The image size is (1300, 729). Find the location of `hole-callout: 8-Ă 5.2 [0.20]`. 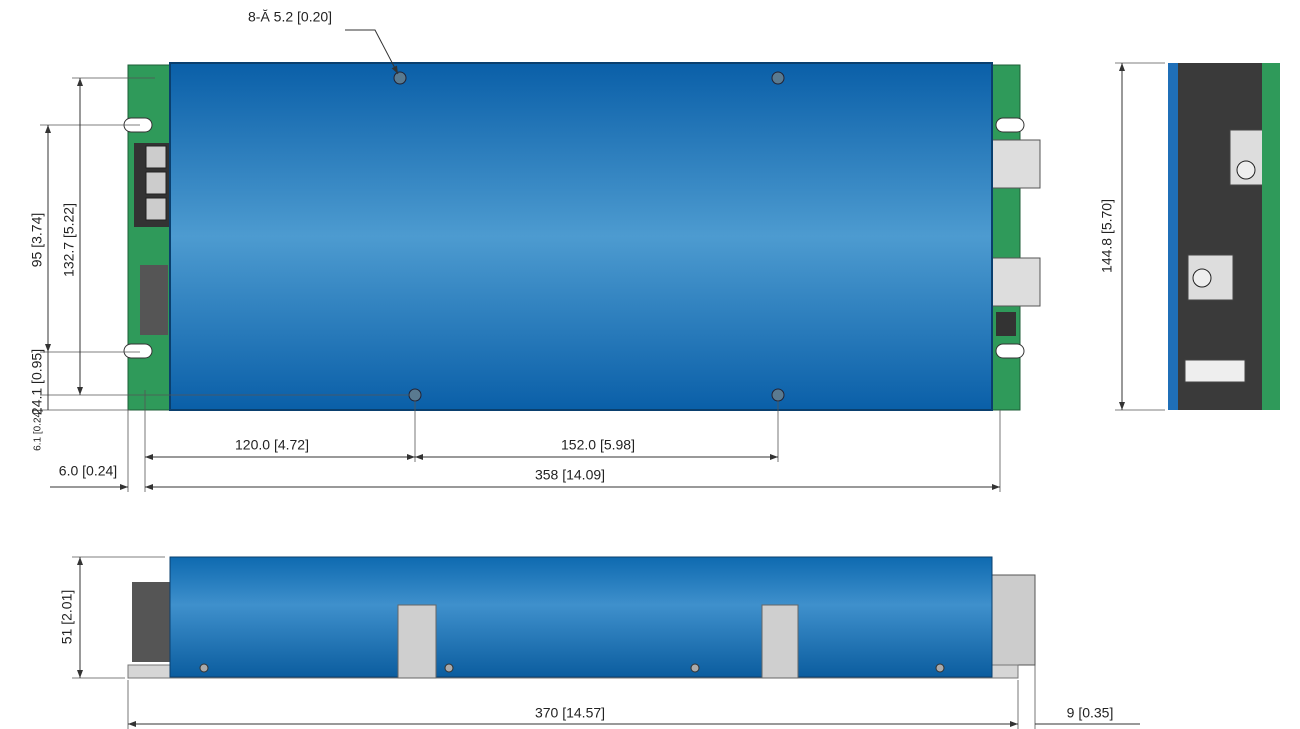

hole-callout: 8-Ă 5.2 [0.20] is located at coordinates (290, 17).